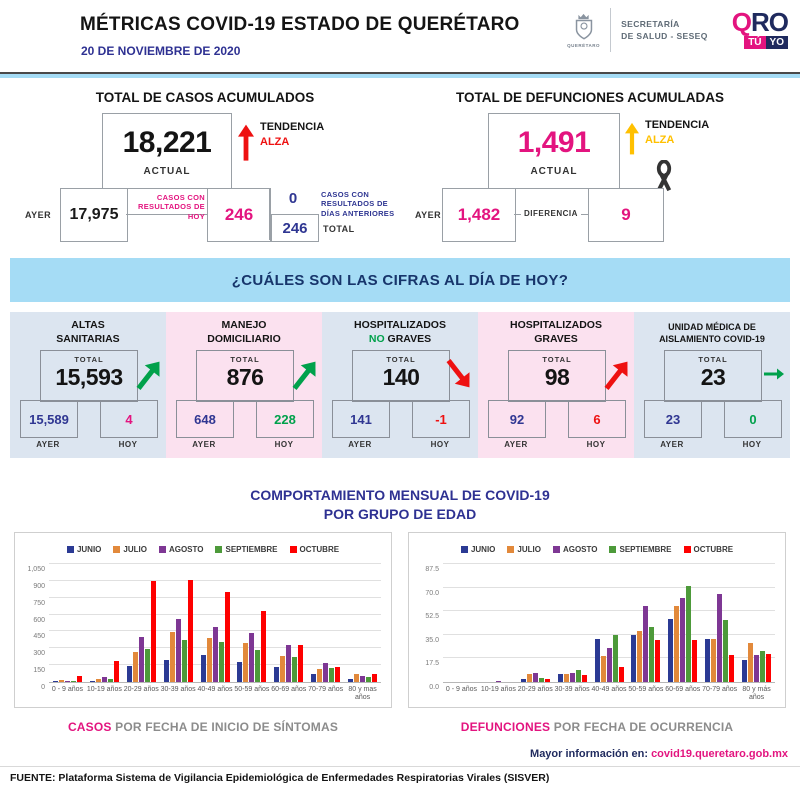 The width and height of the screenshot is (800, 800). What do you see at coordinates (358, 204) in the screenshot?
I see `cases-anteriores-note: CASOS CON RESULTADOS DE DÍAS ANTERIORES` at bounding box center [358, 204].